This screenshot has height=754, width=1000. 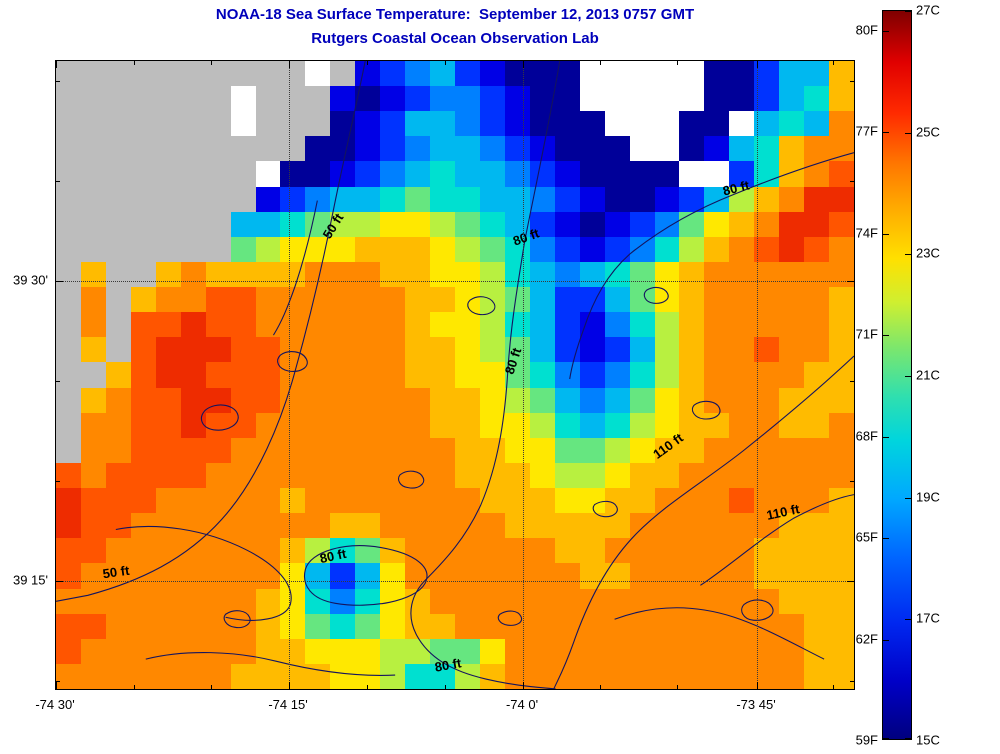 What do you see at coordinates (756, 704) in the screenshot?
I see `x-tick-label: -73 45'` at bounding box center [756, 704].